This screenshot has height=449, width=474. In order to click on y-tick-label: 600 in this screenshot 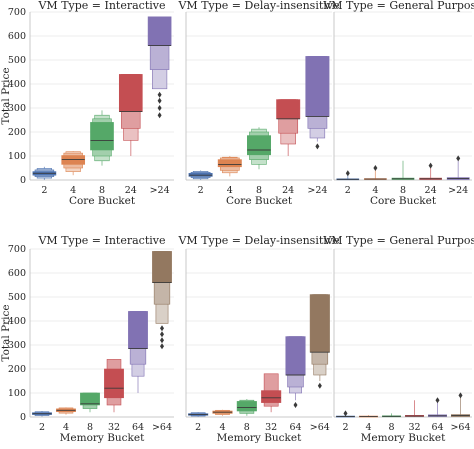, I will do `click(17, 36)`.